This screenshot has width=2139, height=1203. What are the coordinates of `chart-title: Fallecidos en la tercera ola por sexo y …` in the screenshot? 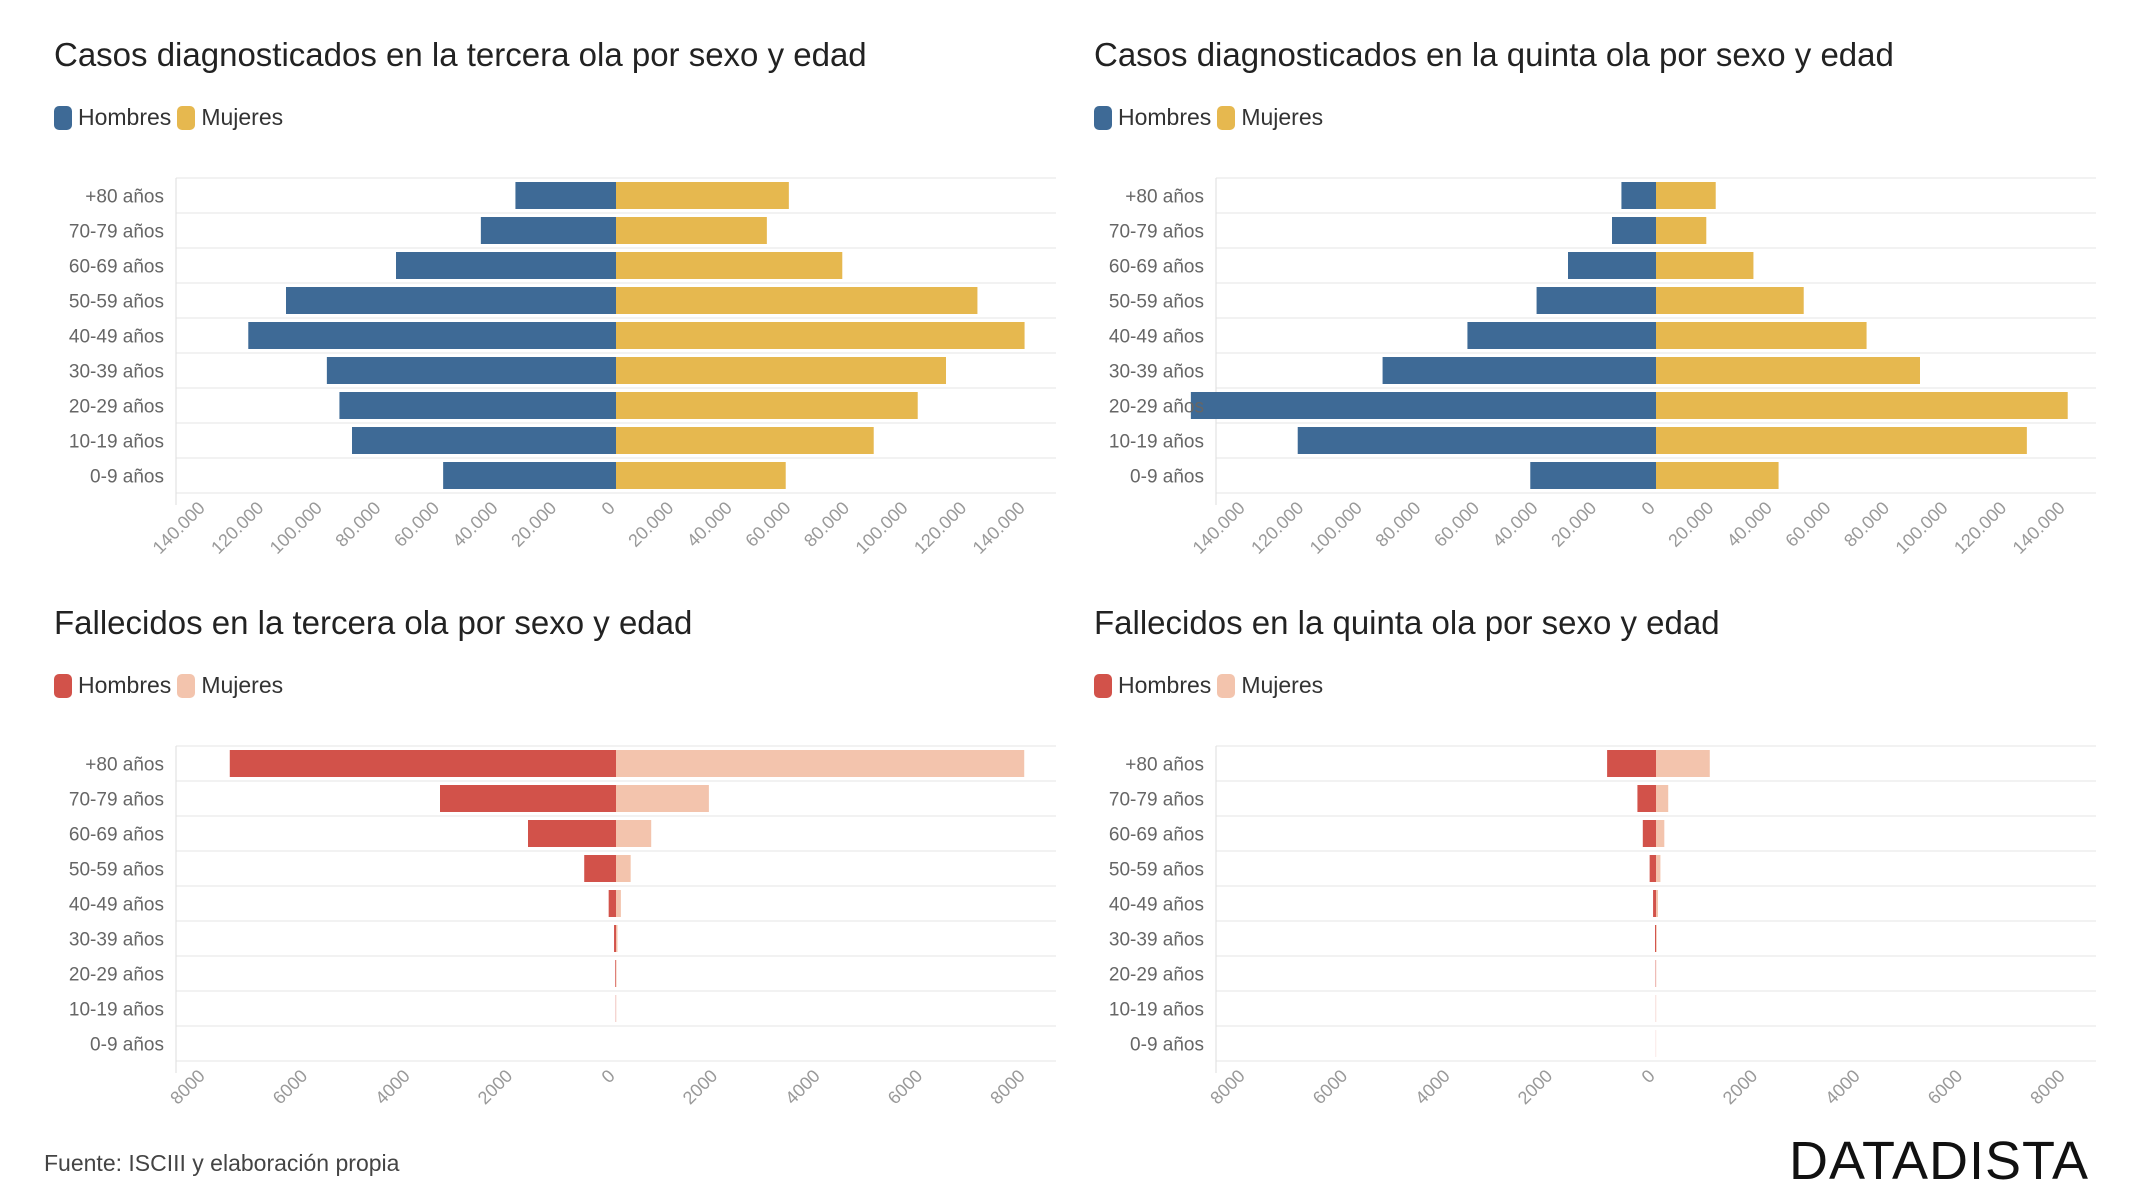 It's located at (373, 622).